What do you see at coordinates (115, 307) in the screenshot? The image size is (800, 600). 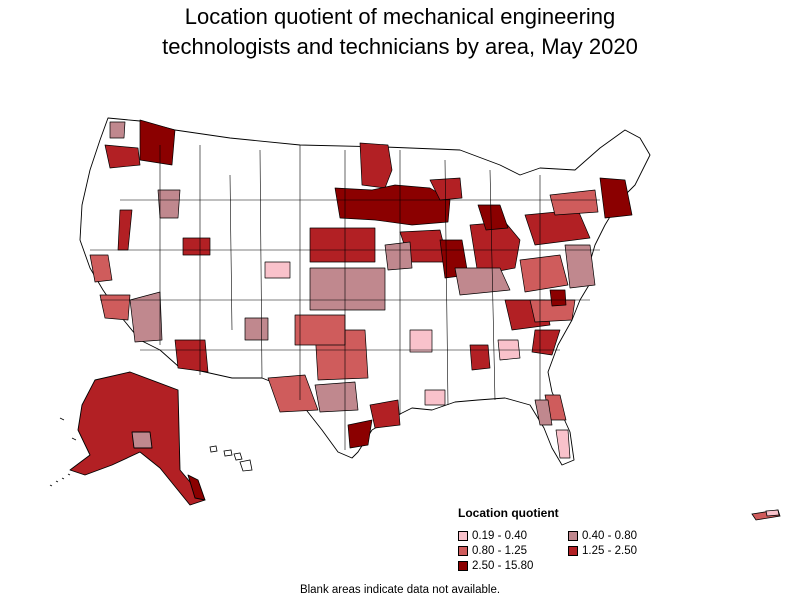 I see `area-california-south` at bounding box center [115, 307].